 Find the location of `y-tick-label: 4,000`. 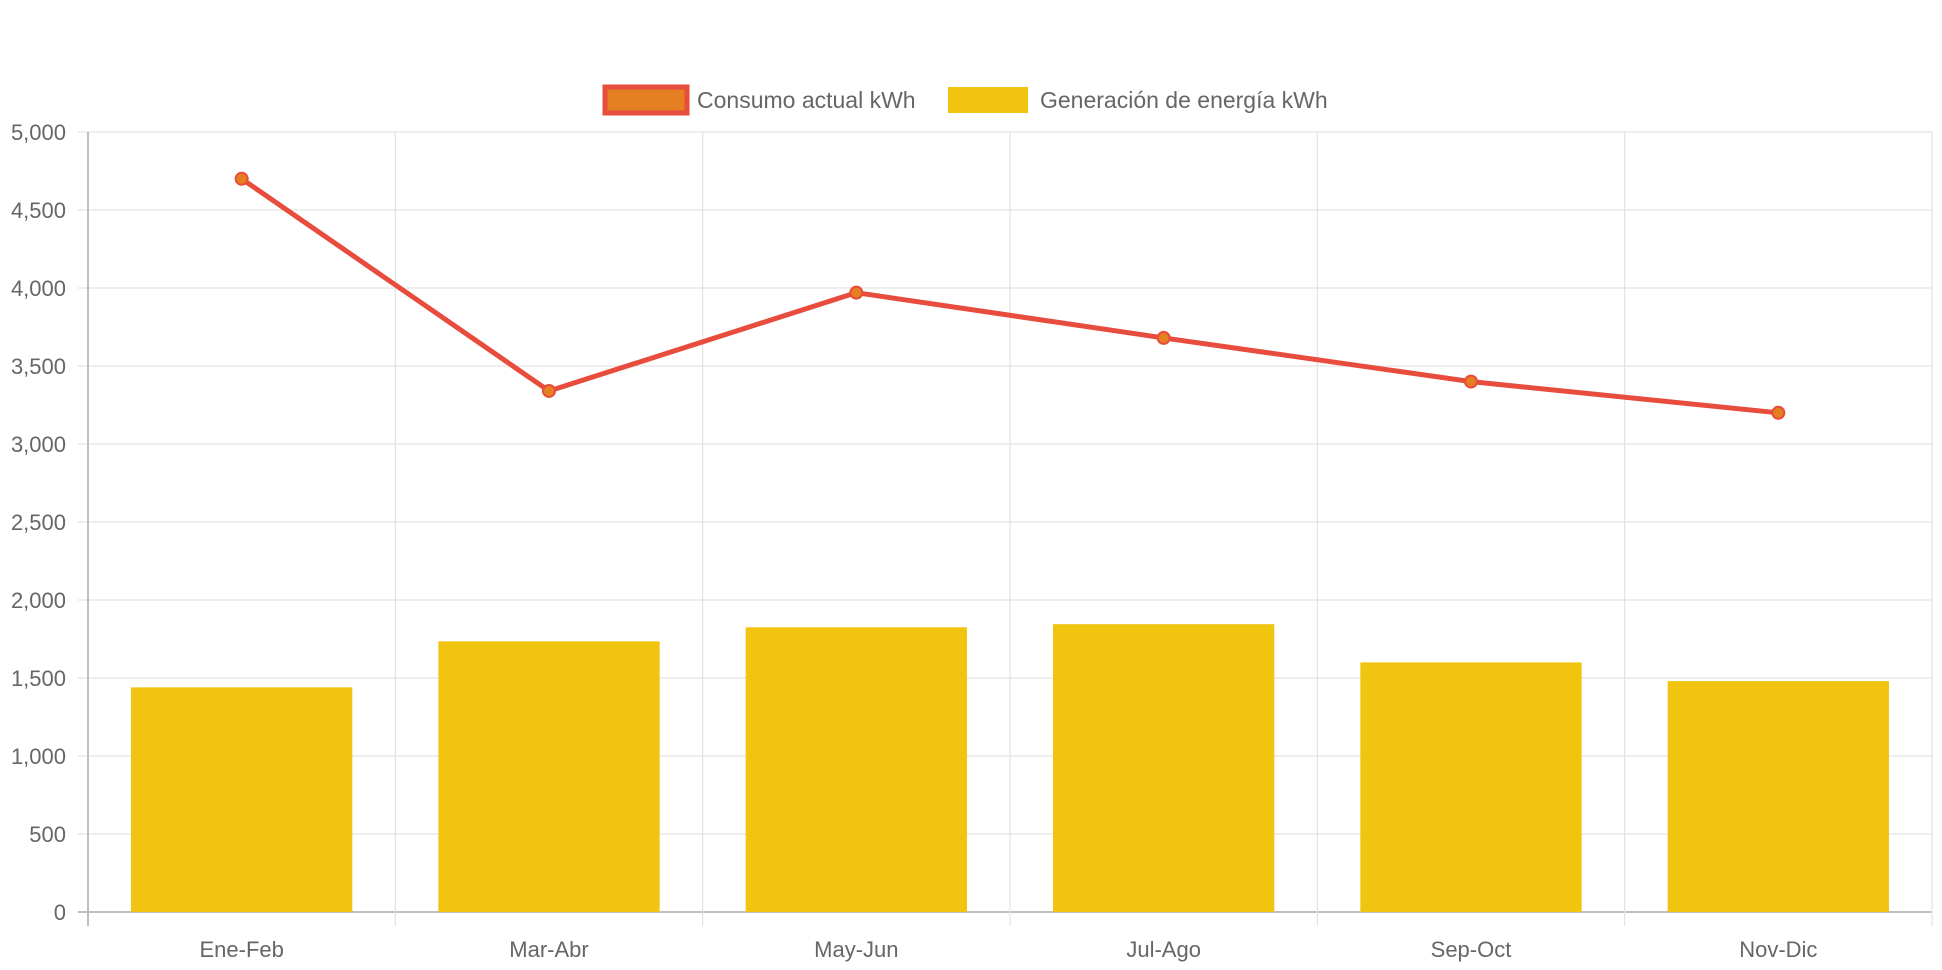

y-tick-label: 4,000 is located at coordinates (38, 288).